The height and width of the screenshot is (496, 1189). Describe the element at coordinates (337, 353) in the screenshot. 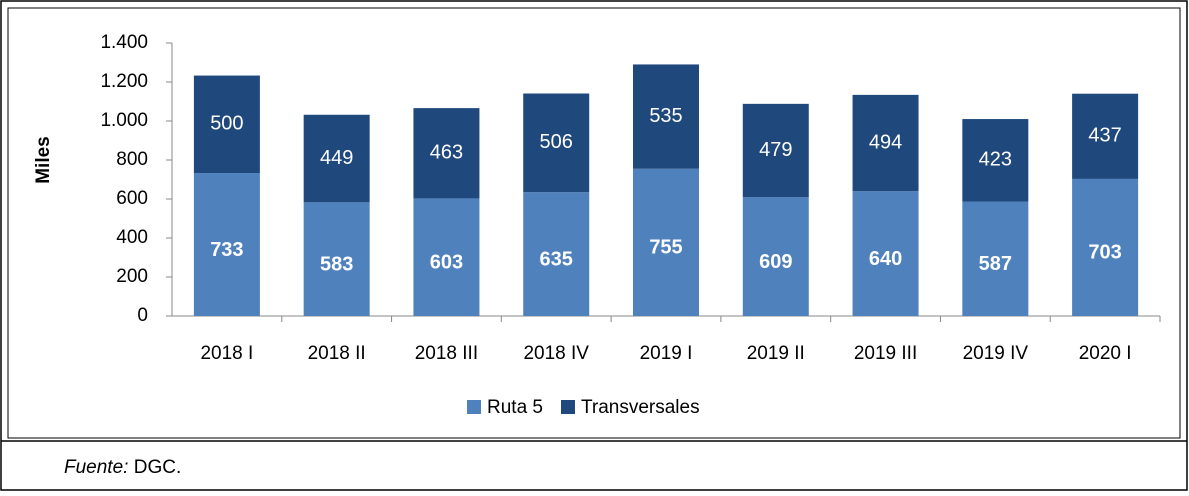

I see `x-tick-label: 2018 II` at that location.